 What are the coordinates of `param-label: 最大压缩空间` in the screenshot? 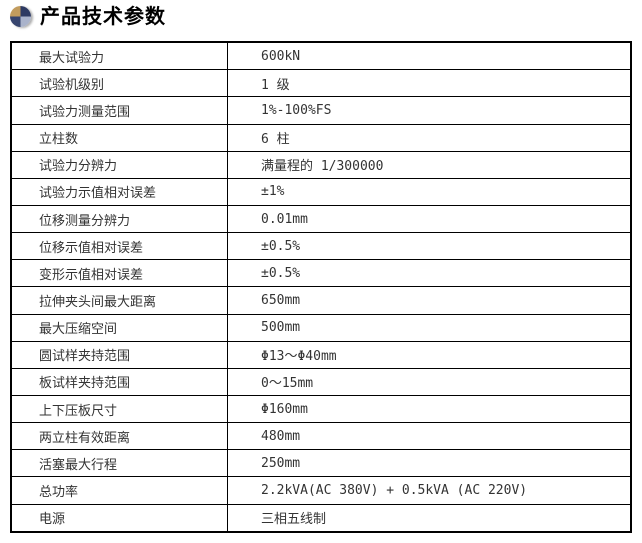 It's located at (119, 327).